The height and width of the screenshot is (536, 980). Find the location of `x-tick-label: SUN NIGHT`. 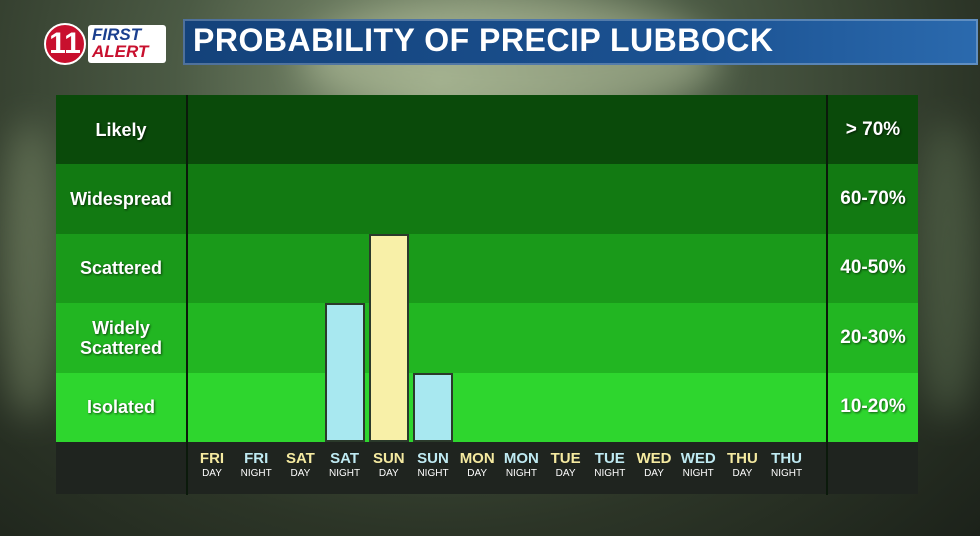

x-tick-label: SUN NIGHT is located at coordinates (433, 465).